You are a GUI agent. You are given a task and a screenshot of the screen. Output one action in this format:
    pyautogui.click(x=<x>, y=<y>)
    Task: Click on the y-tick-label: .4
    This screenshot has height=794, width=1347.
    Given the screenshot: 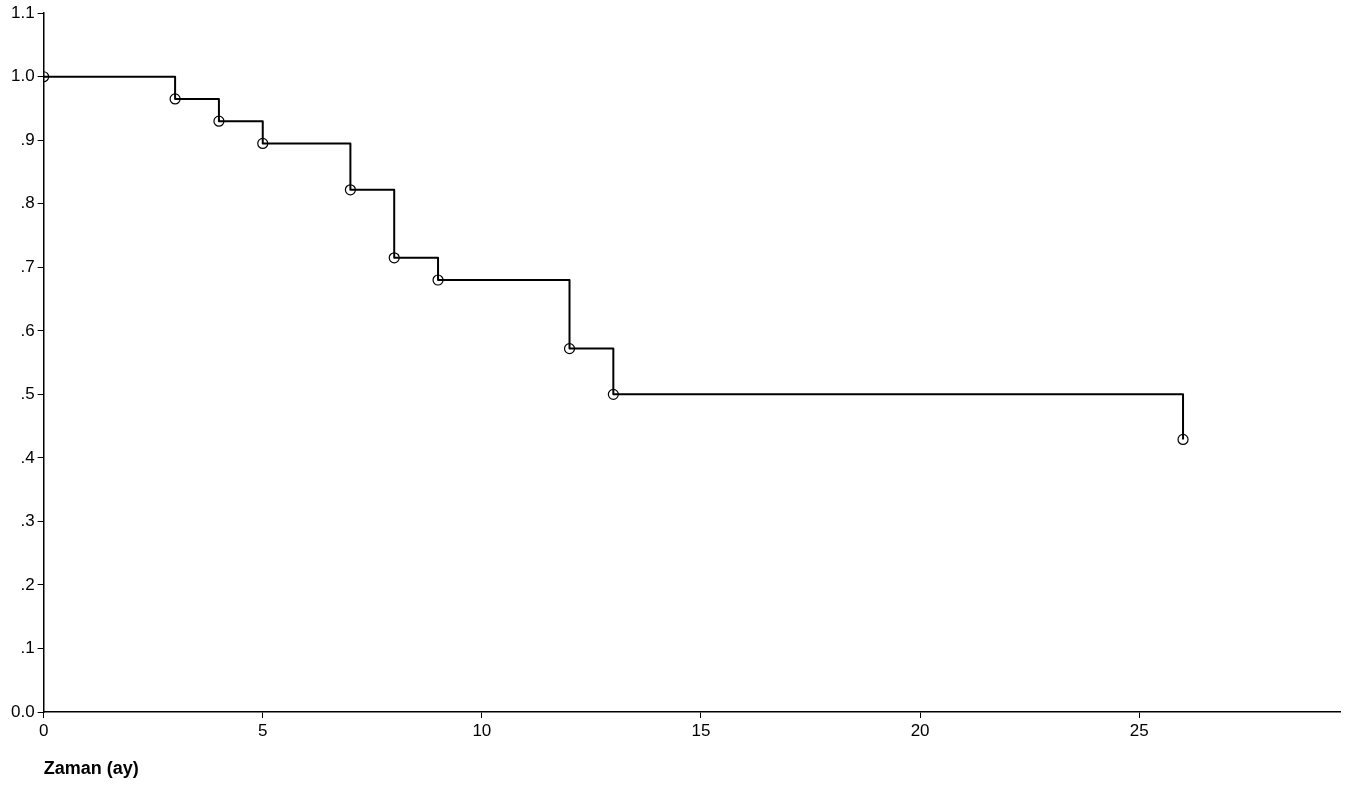 What is the action you would take?
    pyautogui.click(x=27, y=457)
    